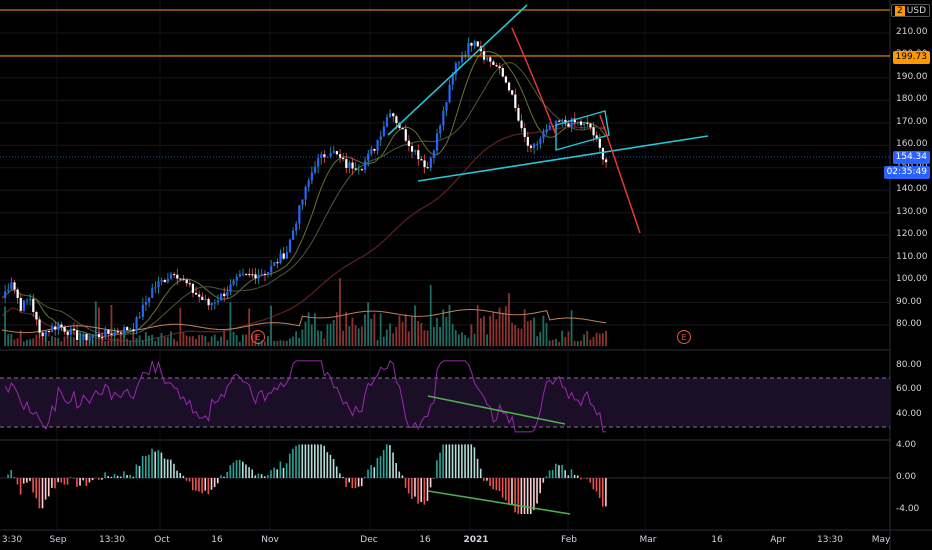  What do you see at coordinates (912, 121) in the screenshot?
I see `price-axis-label: 170.00` at bounding box center [912, 121].